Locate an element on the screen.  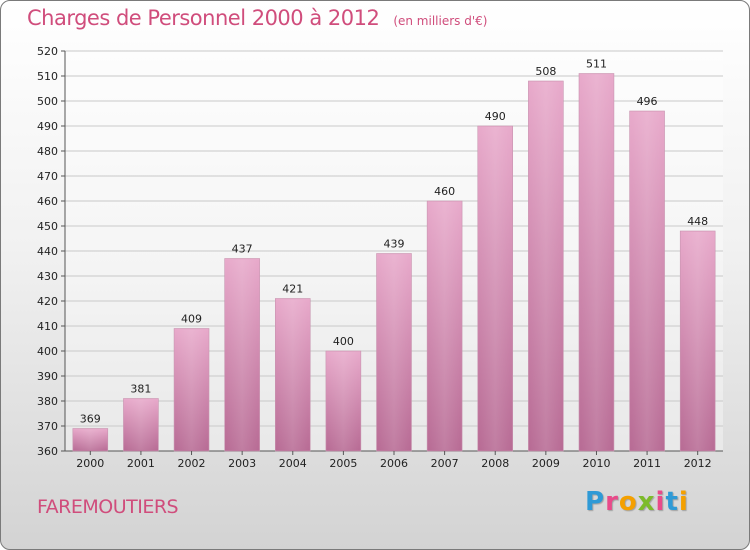
chart-title-text: Charges de Personnel 2000 à 2012 is located at coordinates (203, 18).